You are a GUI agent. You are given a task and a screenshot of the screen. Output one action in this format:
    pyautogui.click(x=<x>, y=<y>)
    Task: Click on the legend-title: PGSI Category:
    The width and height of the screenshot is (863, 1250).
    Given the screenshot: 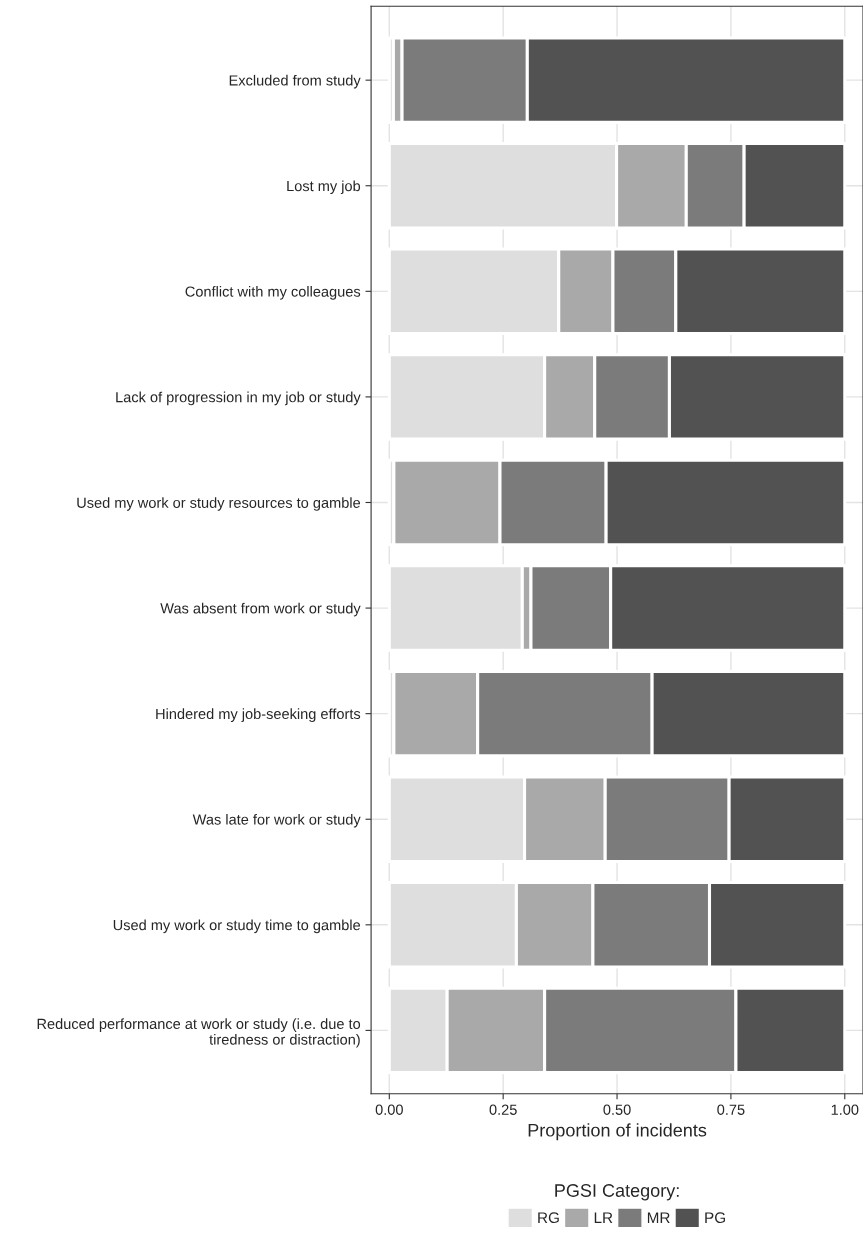 What is the action you would take?
    pyautogui.click(x=617, y=1192)
    